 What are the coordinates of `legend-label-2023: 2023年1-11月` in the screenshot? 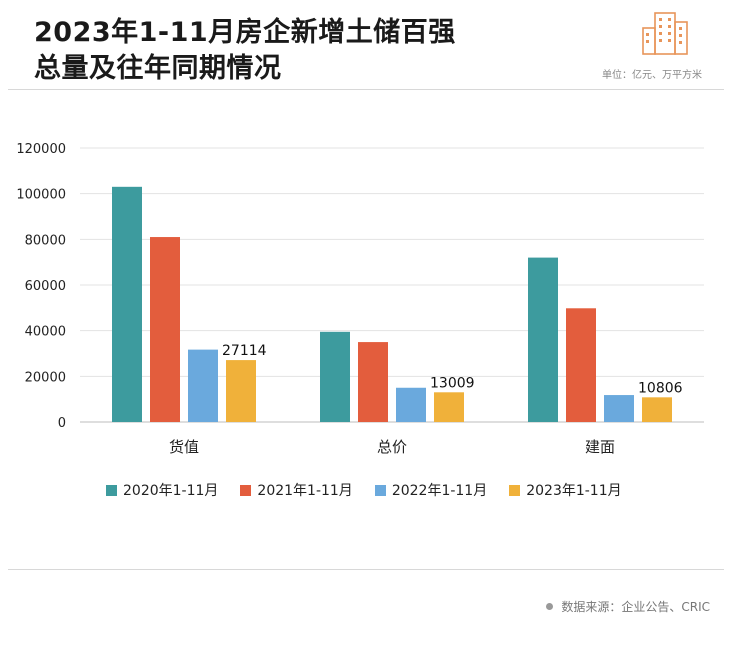 It's located at (574, 491).